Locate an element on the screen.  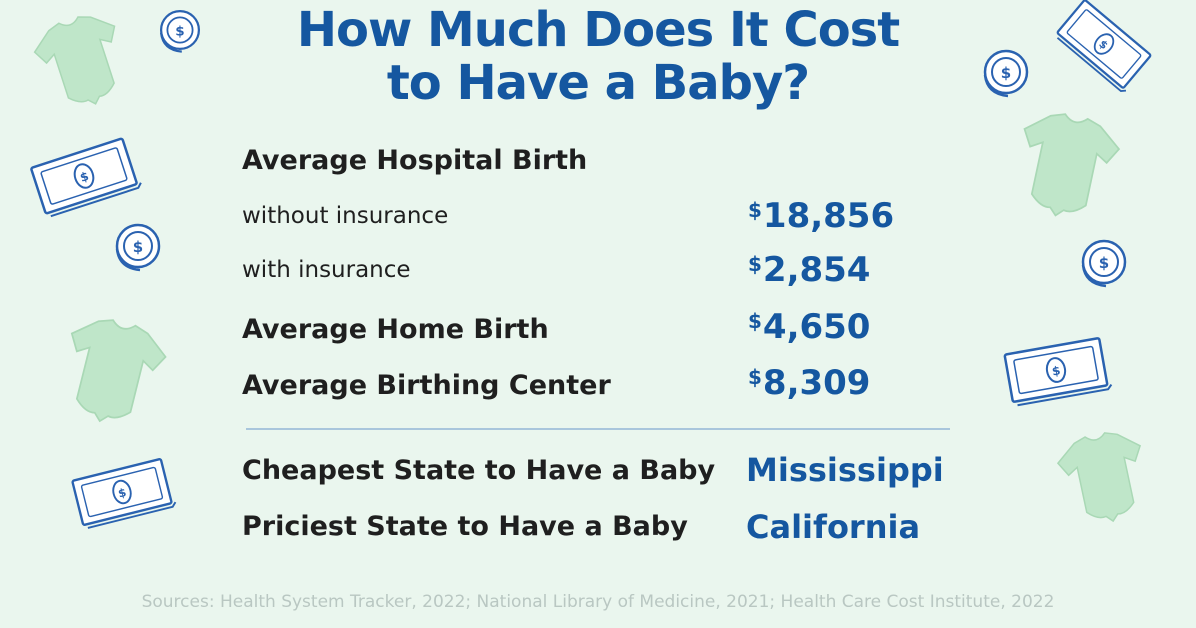
page-title-line-1: How Much Does It Cost is located at coordinates (598, 30).